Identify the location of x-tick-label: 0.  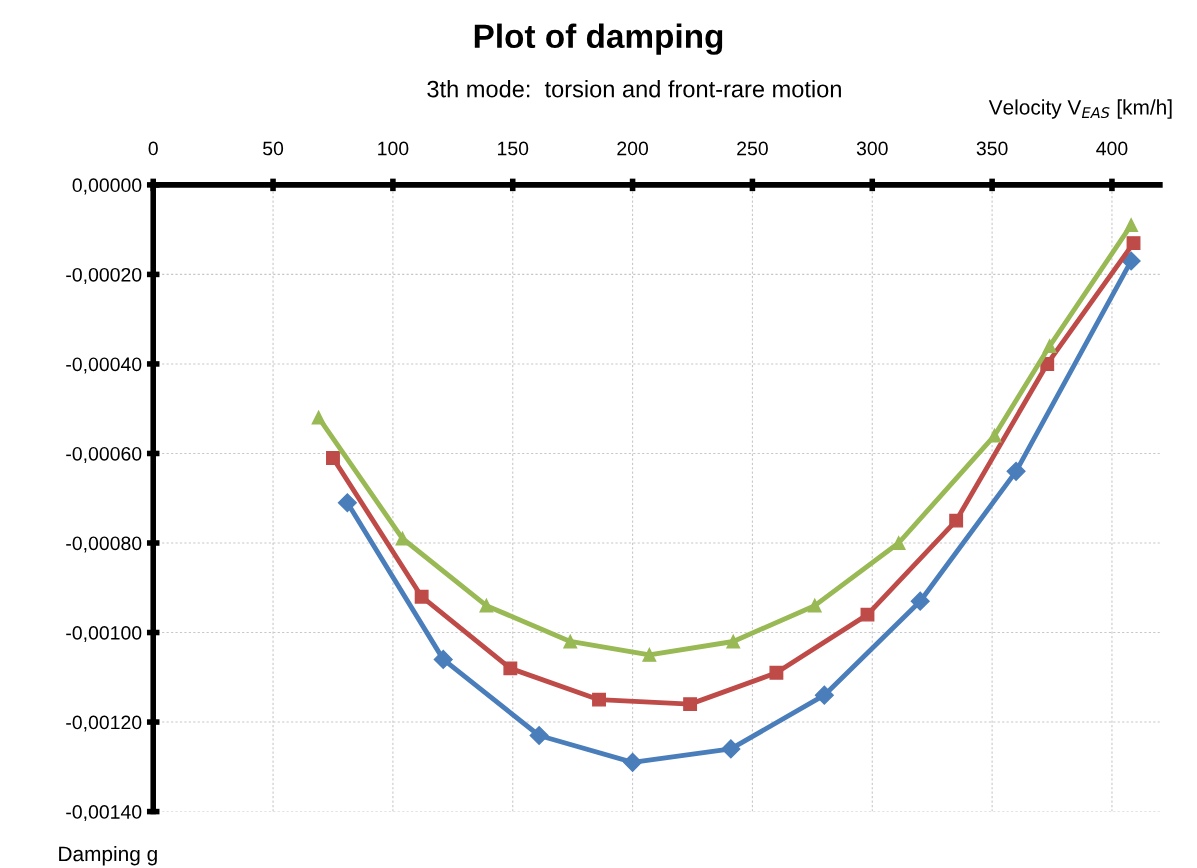
(153, 148).